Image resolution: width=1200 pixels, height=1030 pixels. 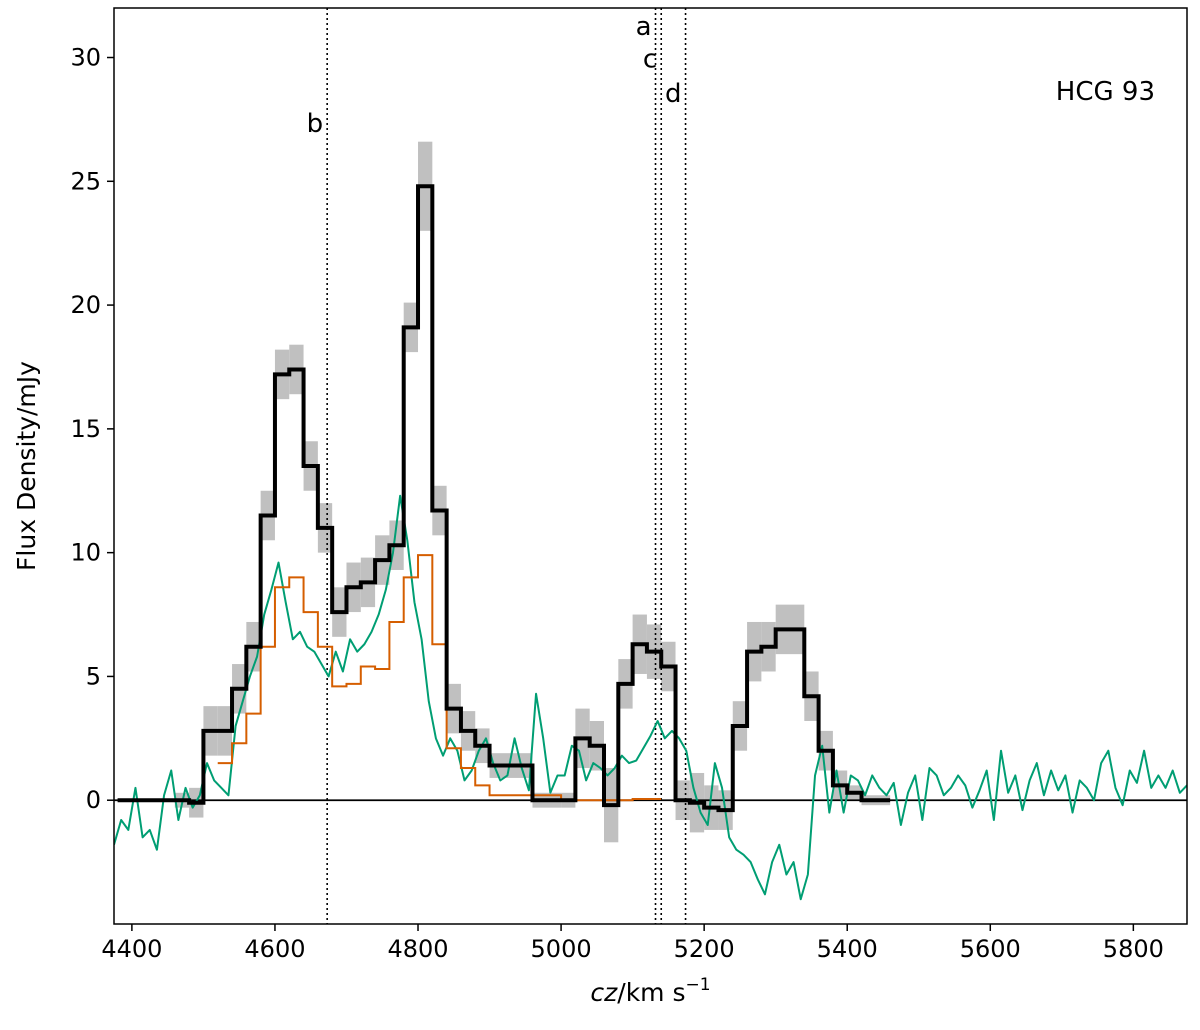 I want to click on y-tick-label: 30, so click(x=85, y=58).